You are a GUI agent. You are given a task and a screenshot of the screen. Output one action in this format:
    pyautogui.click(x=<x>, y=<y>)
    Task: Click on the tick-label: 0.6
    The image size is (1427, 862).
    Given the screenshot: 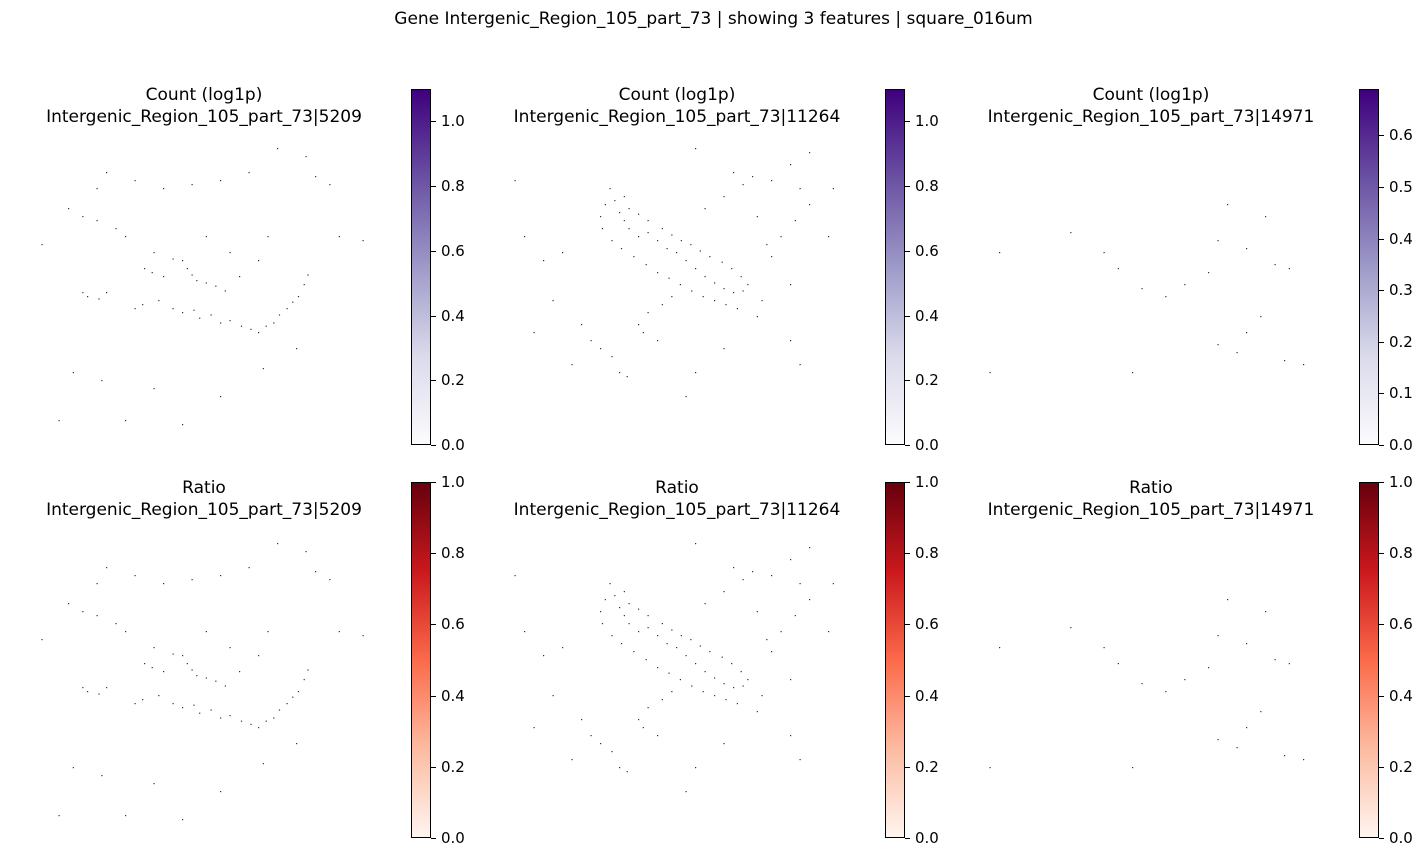 What is the action you would take?
    pyautogui.click(x=1401, y=135)
    